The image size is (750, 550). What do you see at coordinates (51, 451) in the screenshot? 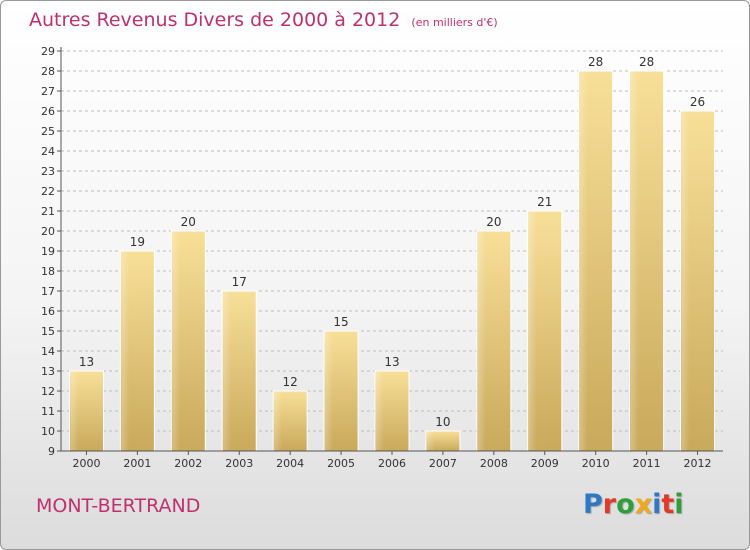
I see `y-tick-label: 9` at bounding box center [51, 451].